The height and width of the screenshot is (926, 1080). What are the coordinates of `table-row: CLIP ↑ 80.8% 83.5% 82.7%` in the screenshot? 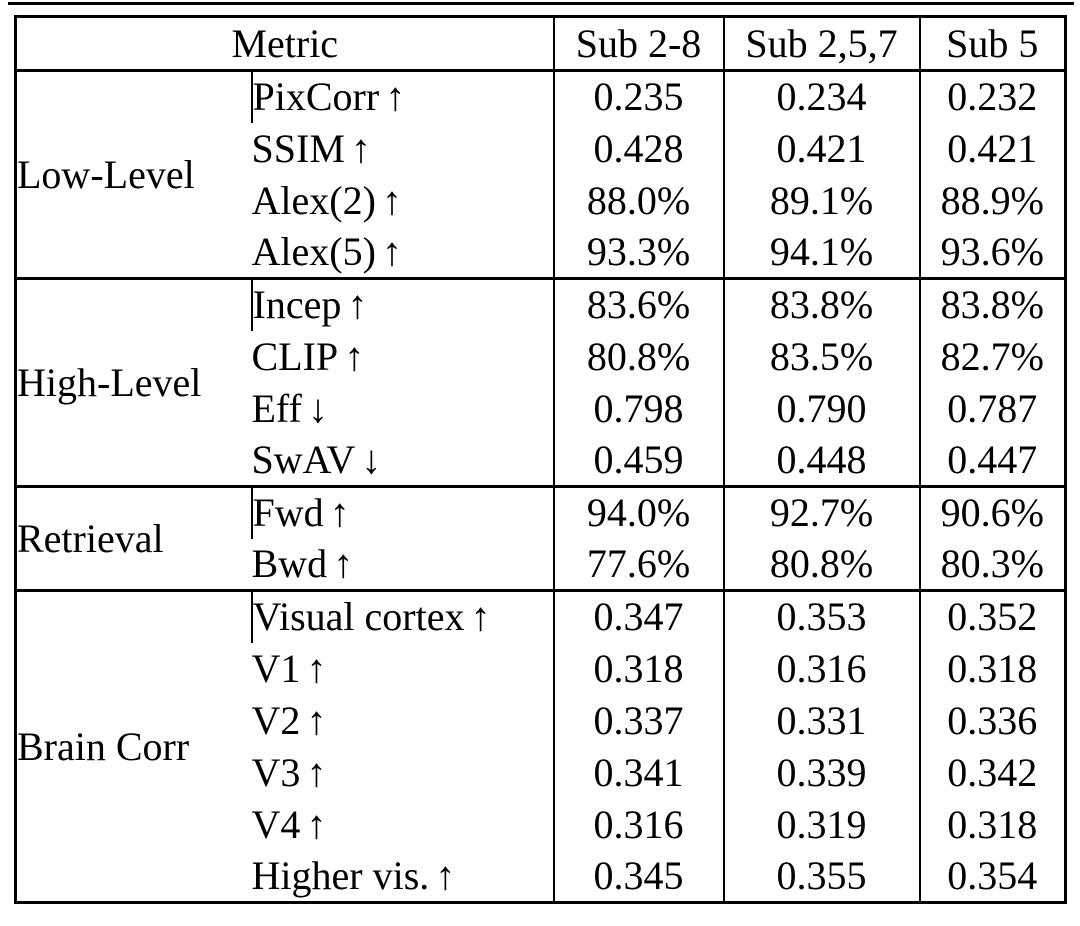 It's located at (541, 356).